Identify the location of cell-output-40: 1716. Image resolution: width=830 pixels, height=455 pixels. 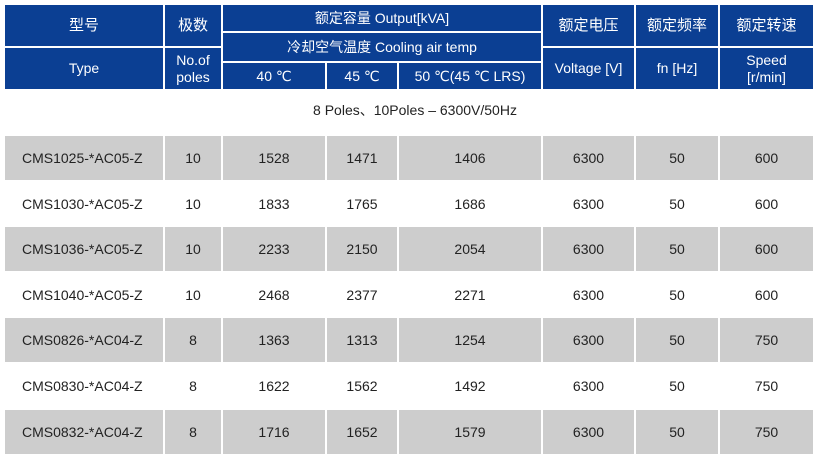
(274, 431).